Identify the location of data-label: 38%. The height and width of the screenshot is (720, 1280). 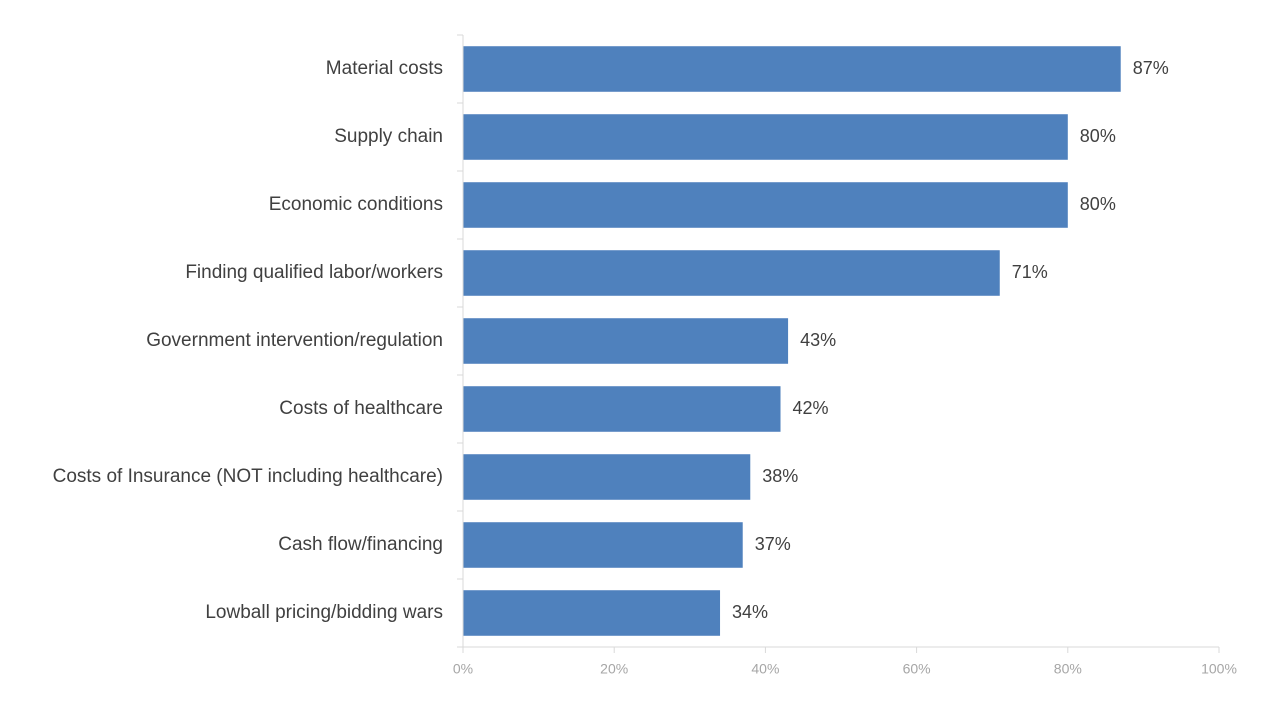
(780, 476).